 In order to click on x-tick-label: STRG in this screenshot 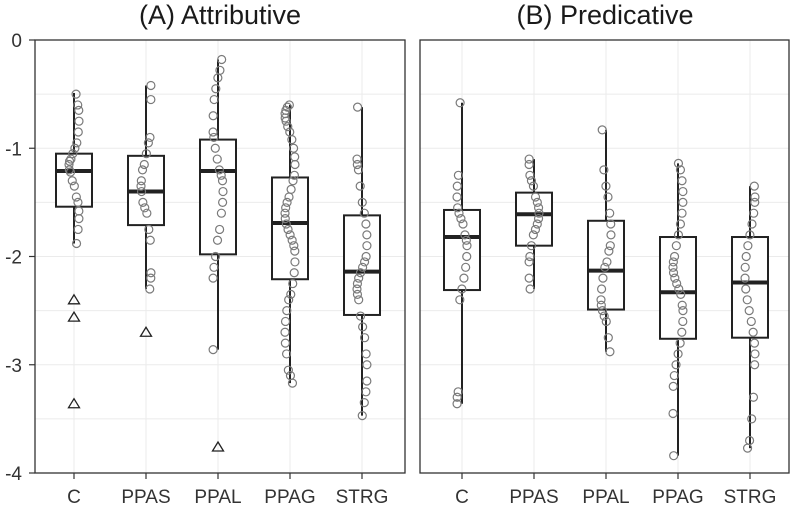, I will do `click(750, 497)`.